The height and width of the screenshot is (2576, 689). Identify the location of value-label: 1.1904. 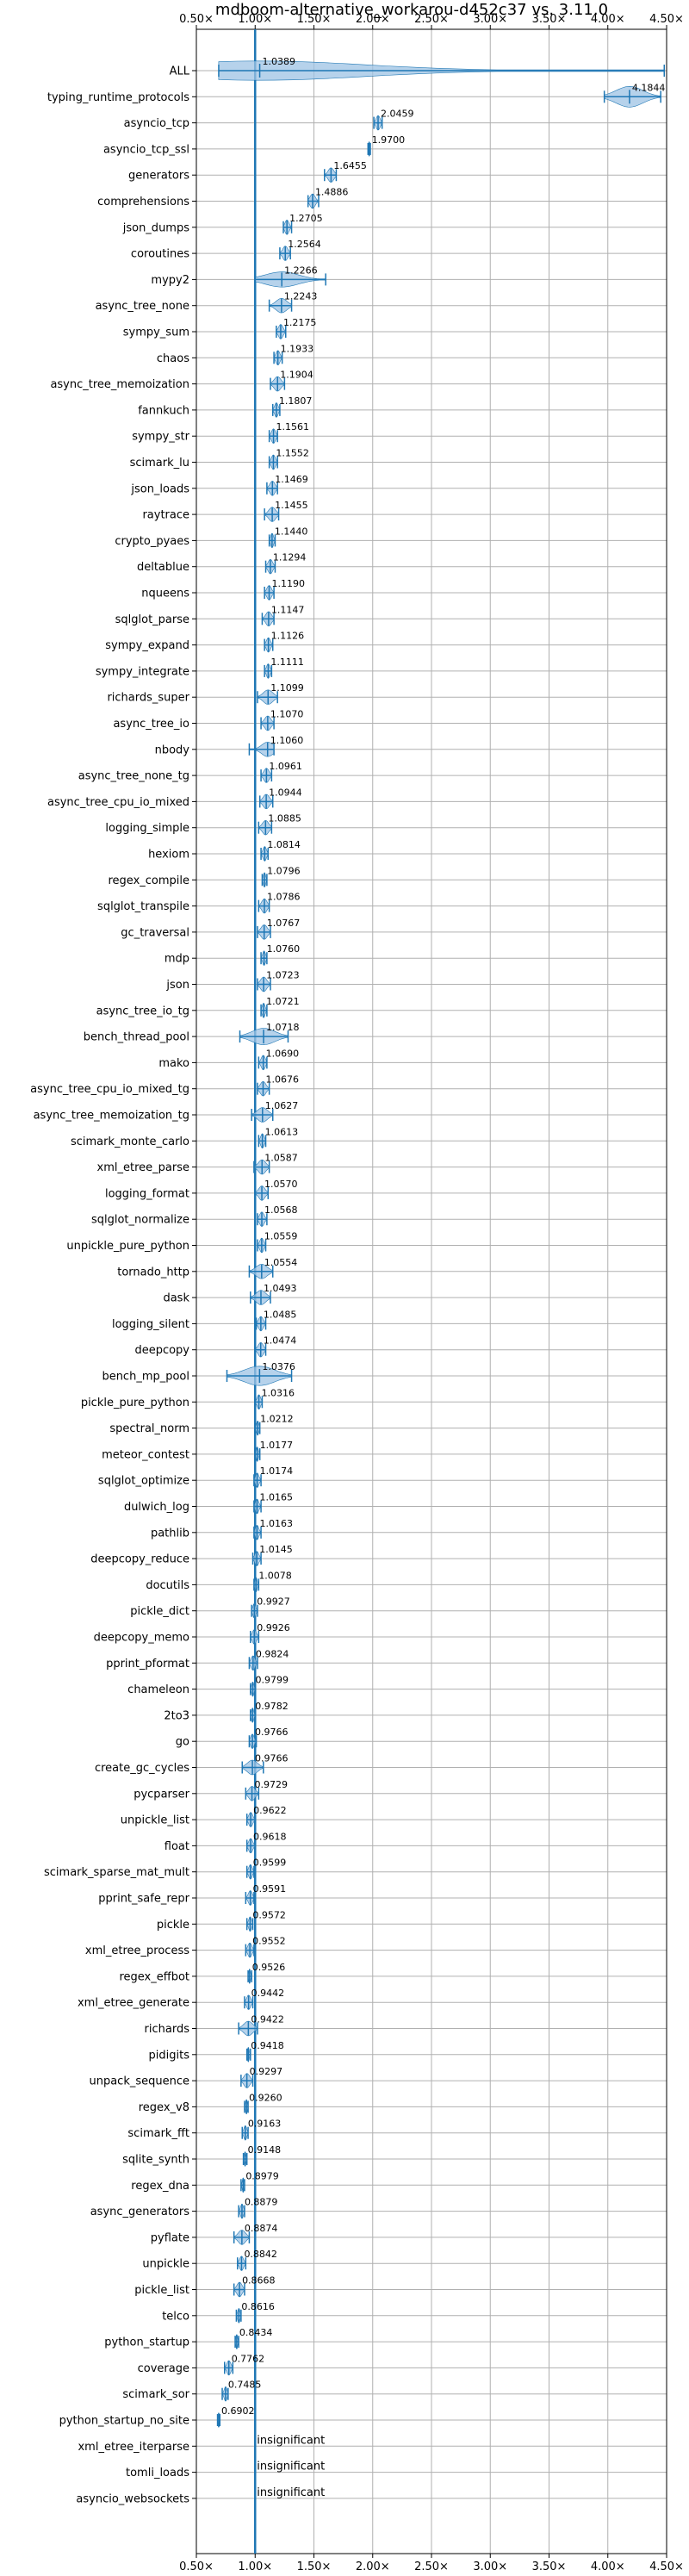
(296, 376).